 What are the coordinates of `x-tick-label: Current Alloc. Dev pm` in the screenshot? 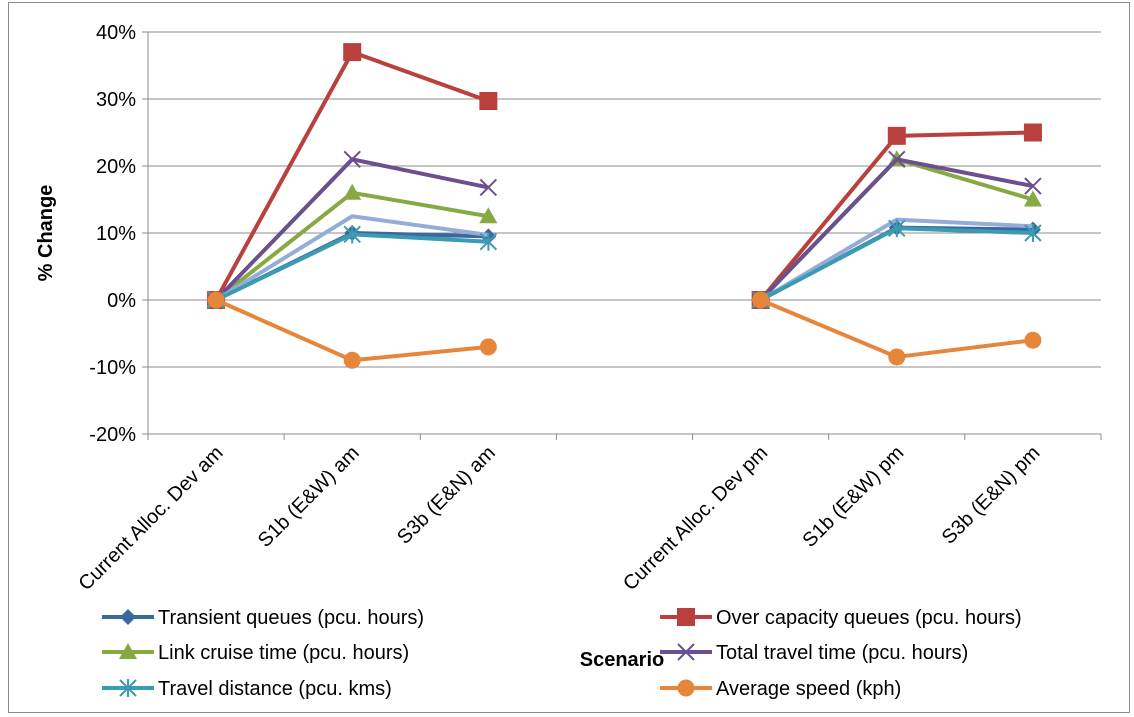 It's located at (695, 518).